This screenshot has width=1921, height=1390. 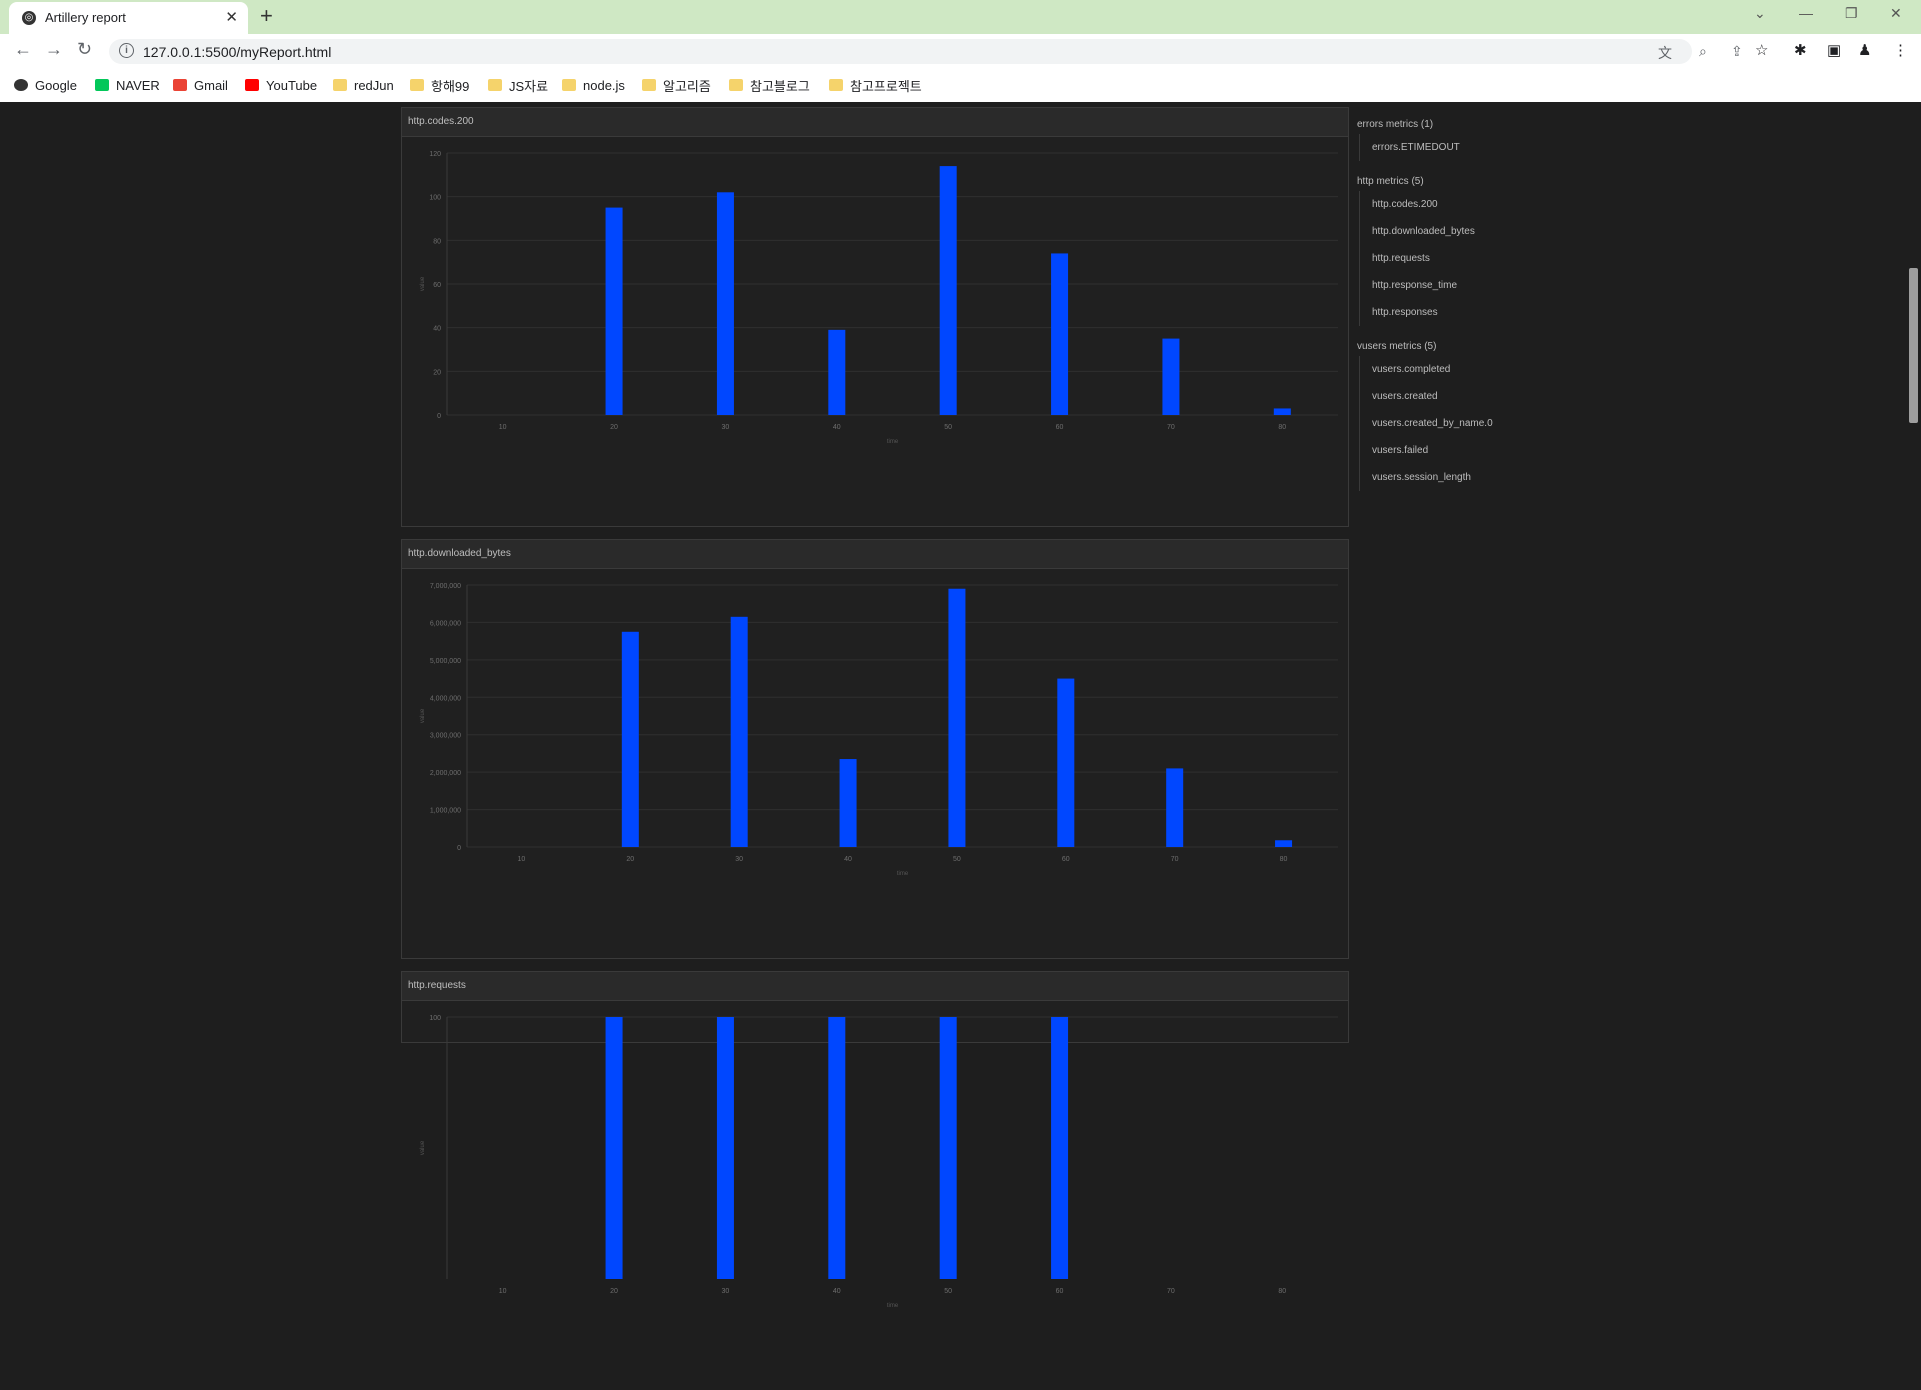 I want to click on new-tab-icon: +, so click(x=266, y=15).